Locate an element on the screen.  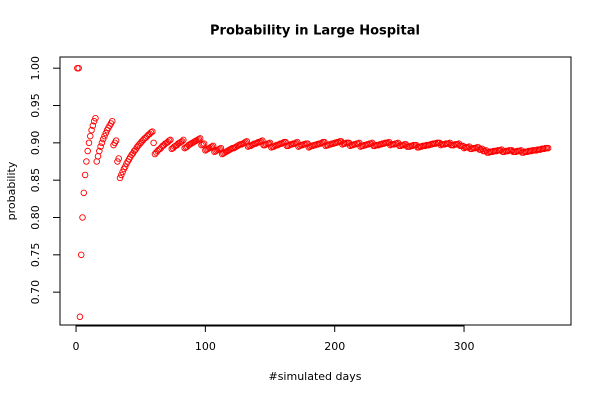
y-tick-label: 0.95 is located at coordinates (35, 105).